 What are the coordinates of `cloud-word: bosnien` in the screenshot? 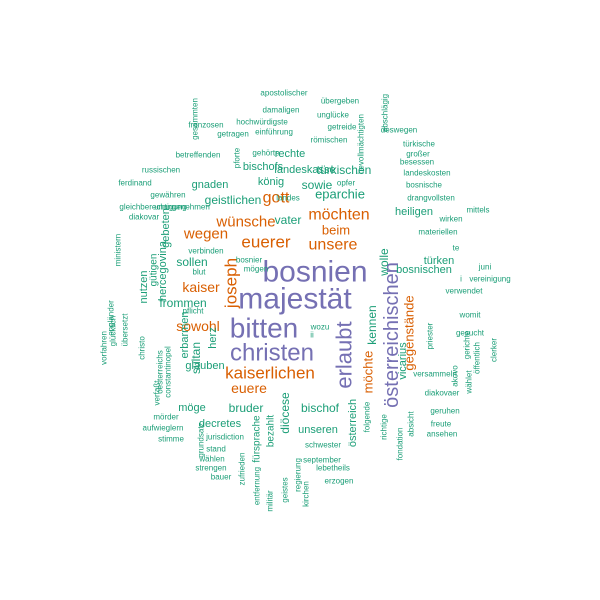 It's located at (314, 272).